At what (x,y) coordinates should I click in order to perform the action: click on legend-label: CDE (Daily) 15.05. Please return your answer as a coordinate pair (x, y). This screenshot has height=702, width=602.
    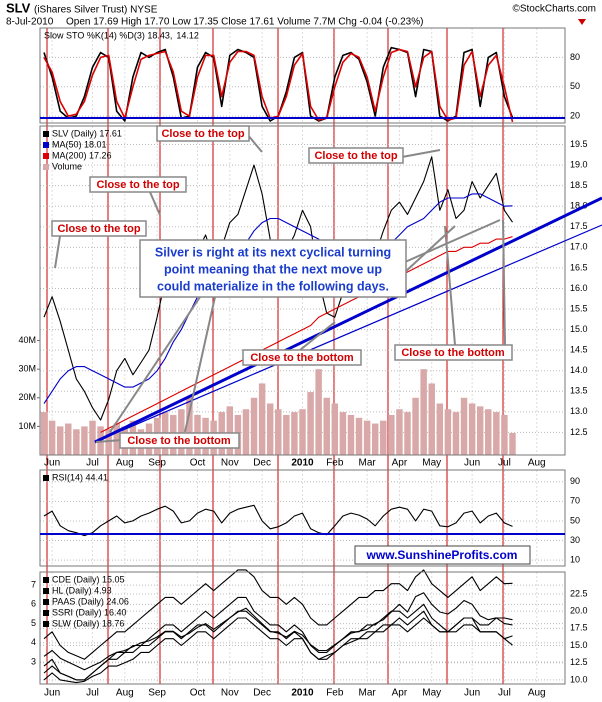
    Looking at the image, I should click on (88, 579).